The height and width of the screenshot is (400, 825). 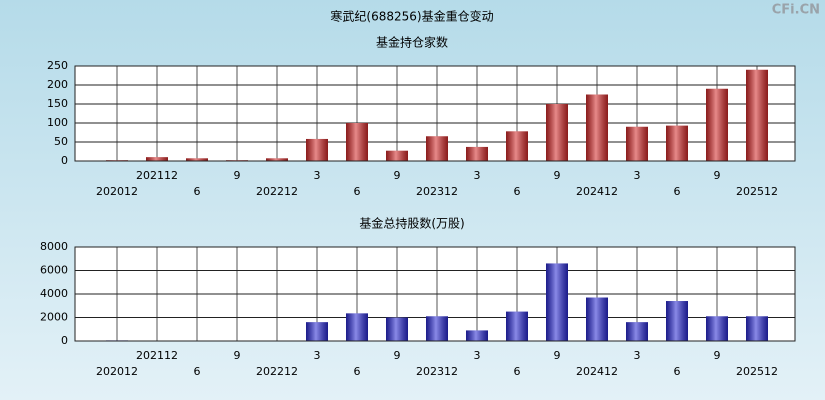 I want to click on panel-title: 基金持仓家数, so click(x=412, y=42).